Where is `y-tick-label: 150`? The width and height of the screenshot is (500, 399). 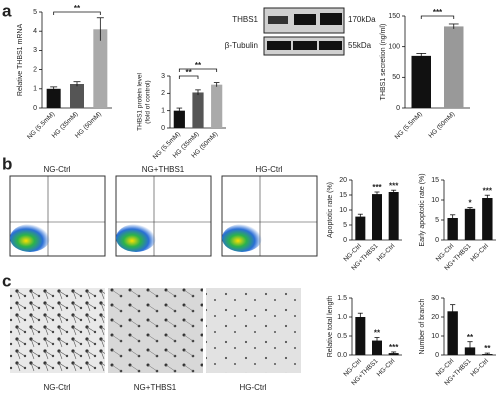 y-tick-label: 150 is located at coordinates (394, 16).